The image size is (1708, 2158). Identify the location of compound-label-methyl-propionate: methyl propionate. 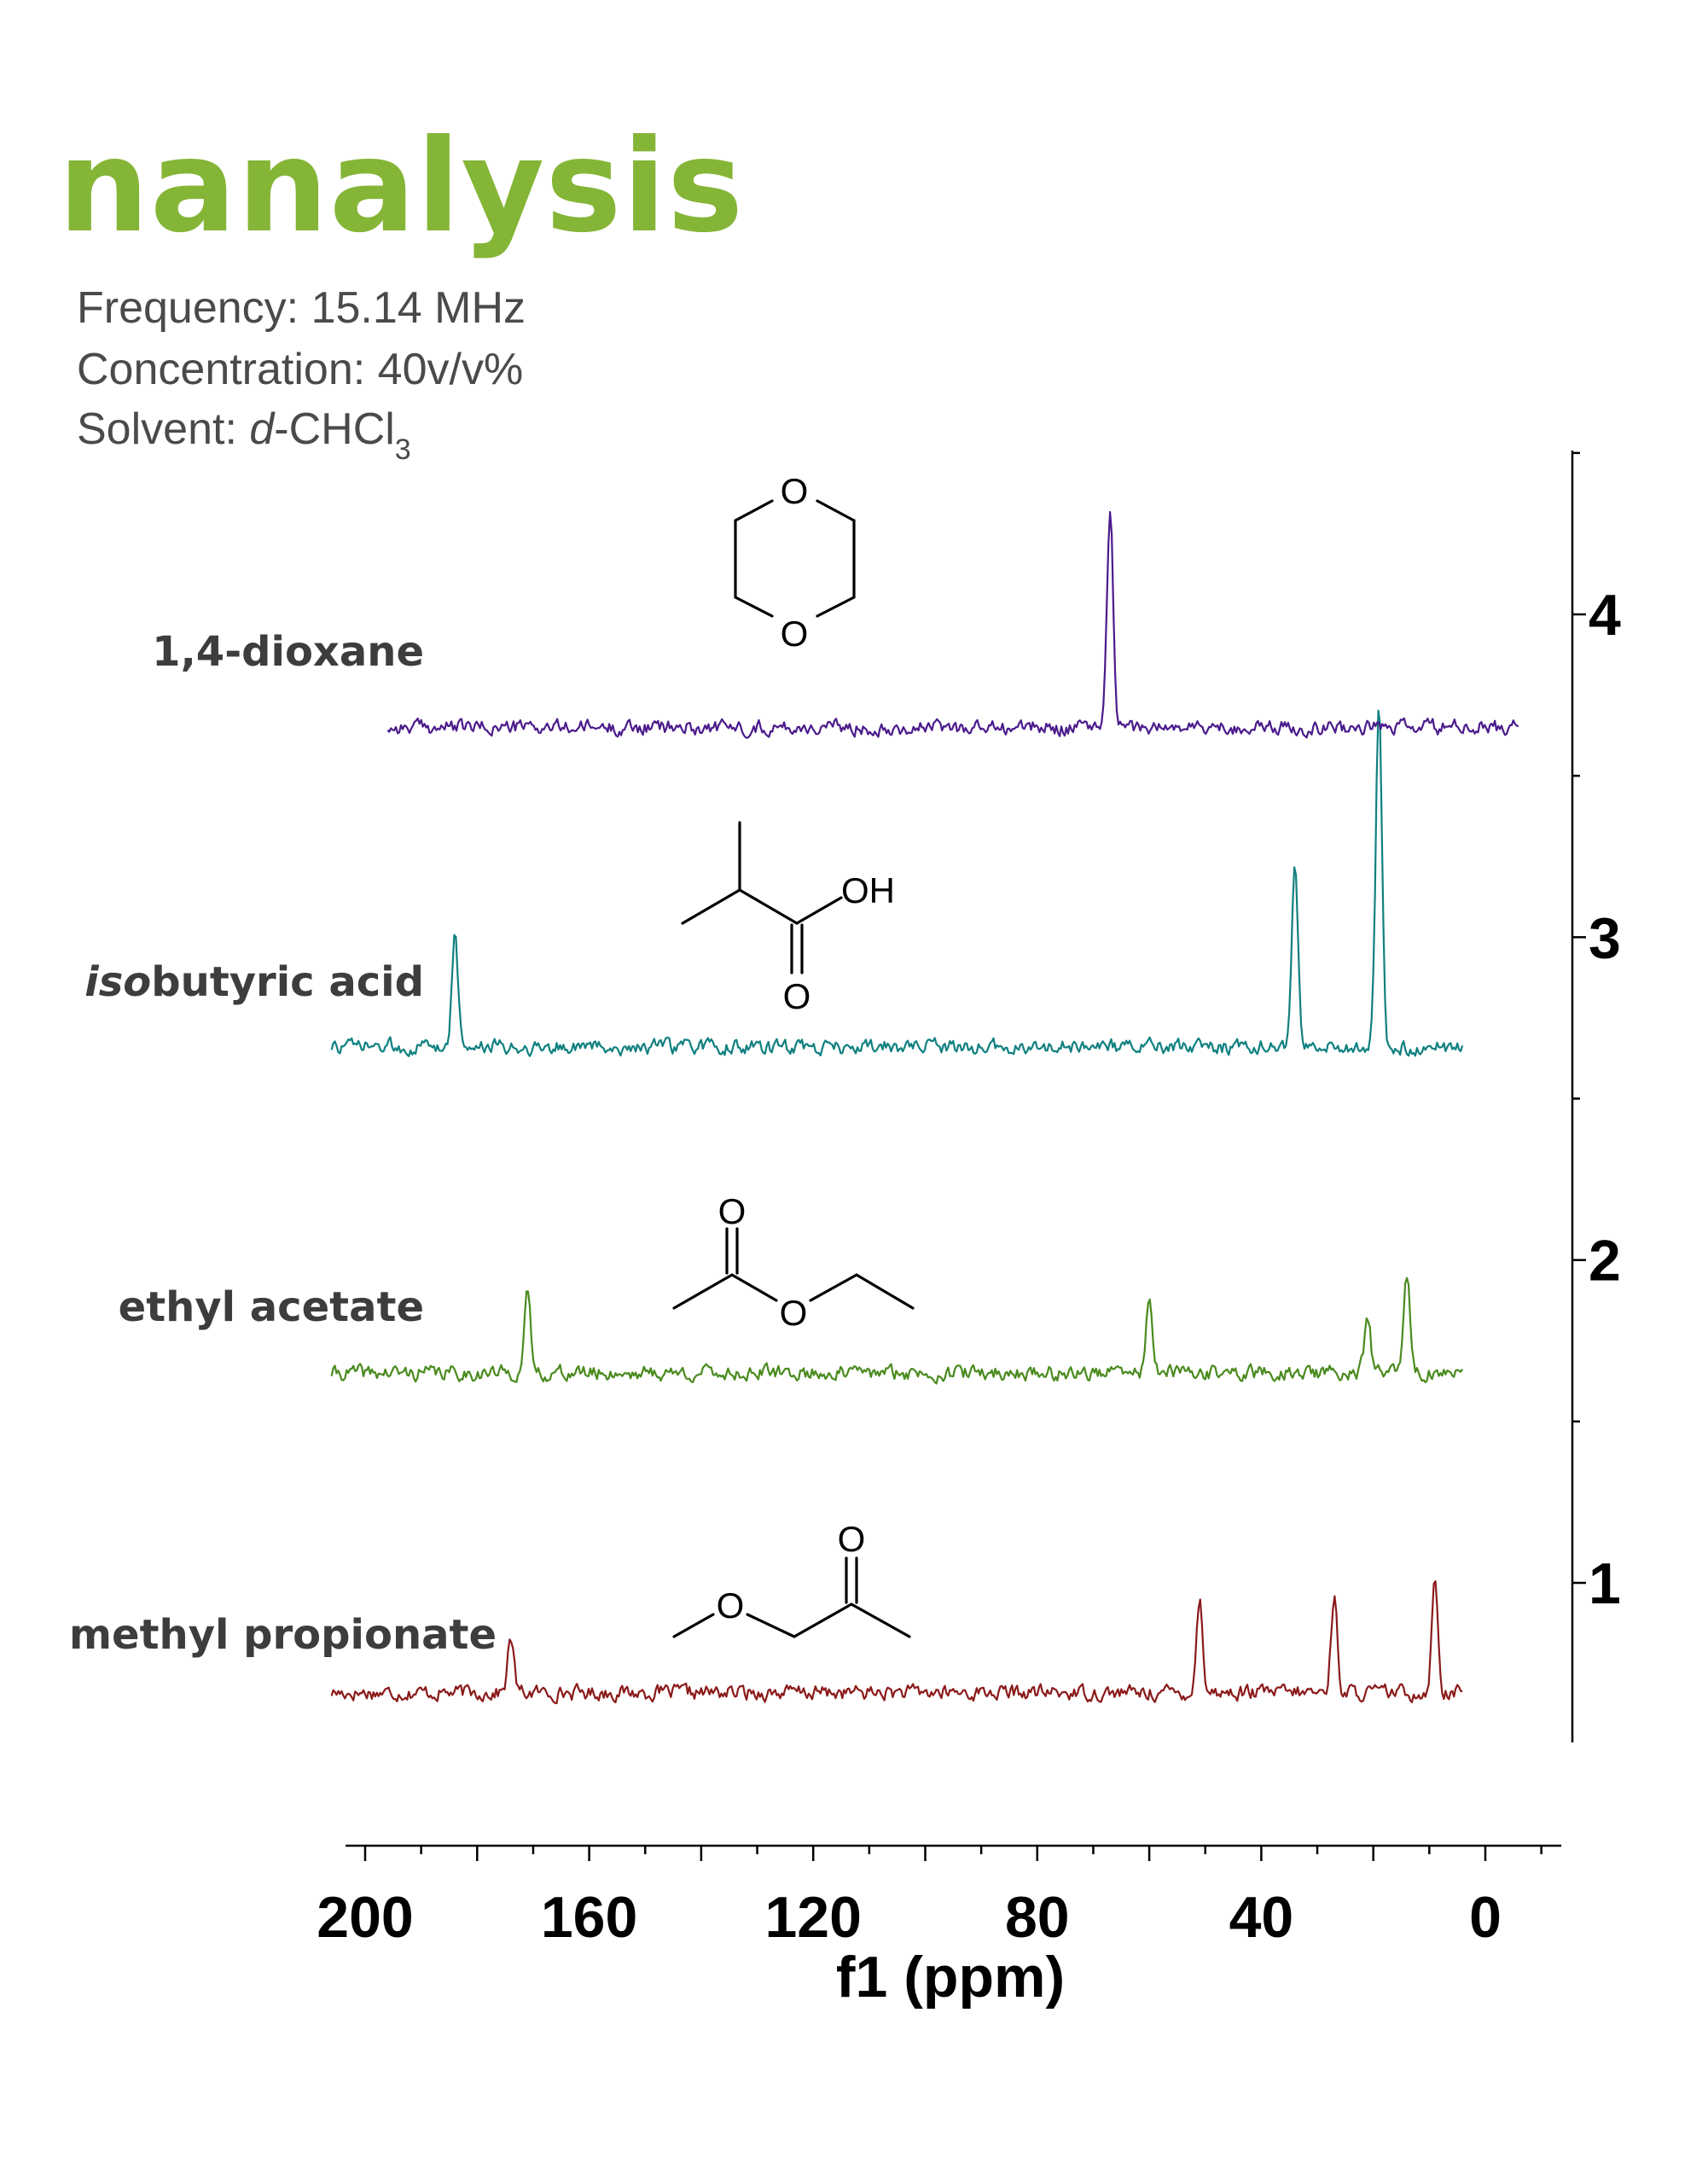
(283, 1635).